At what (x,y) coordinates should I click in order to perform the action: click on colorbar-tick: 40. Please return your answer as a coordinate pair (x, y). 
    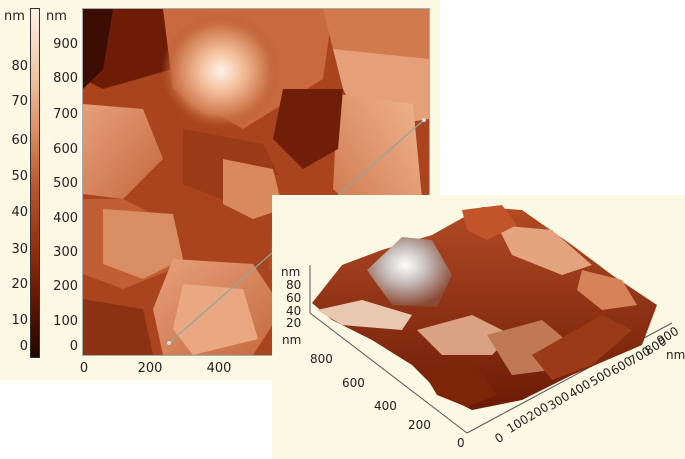
    Looking at the image, I should click on (15, 213).